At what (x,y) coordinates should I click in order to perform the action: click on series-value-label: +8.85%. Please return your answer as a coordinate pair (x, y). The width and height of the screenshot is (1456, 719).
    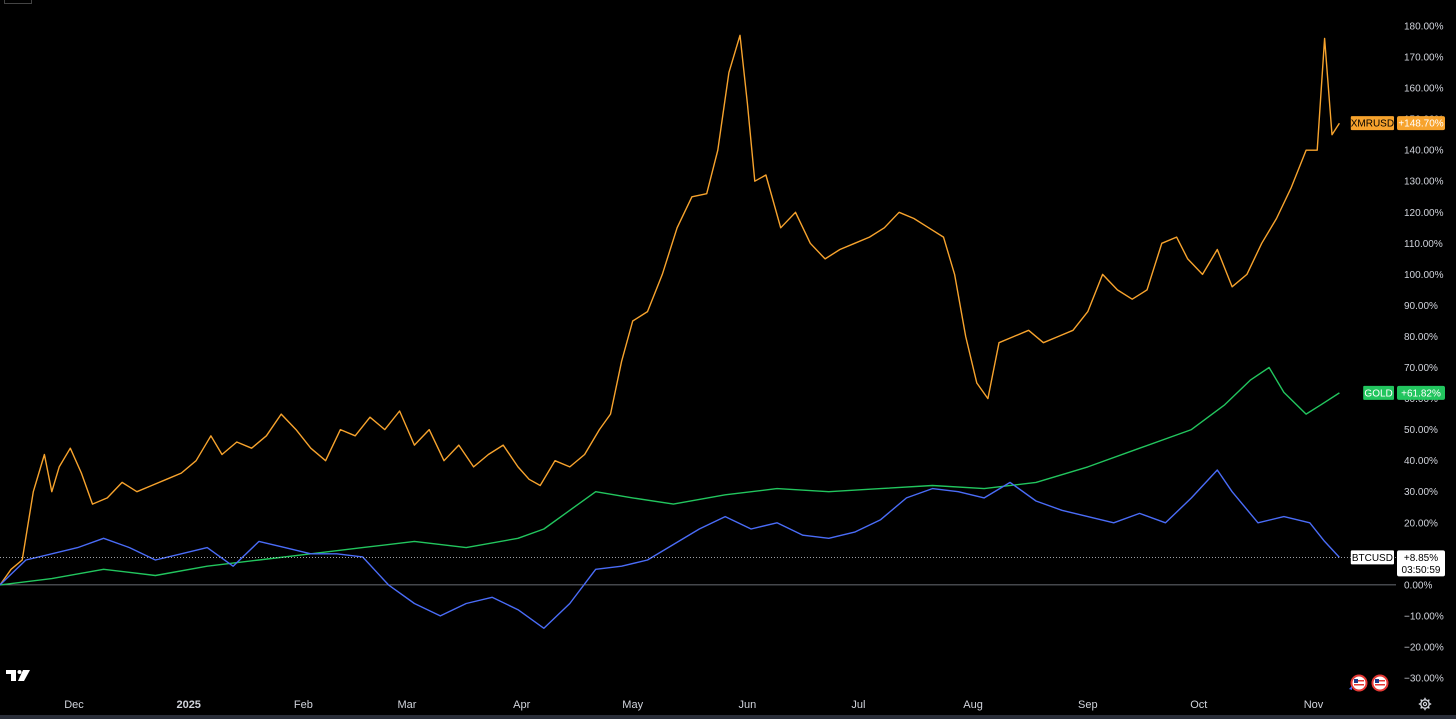
    Looking at the image, I should click on (1421, 558).